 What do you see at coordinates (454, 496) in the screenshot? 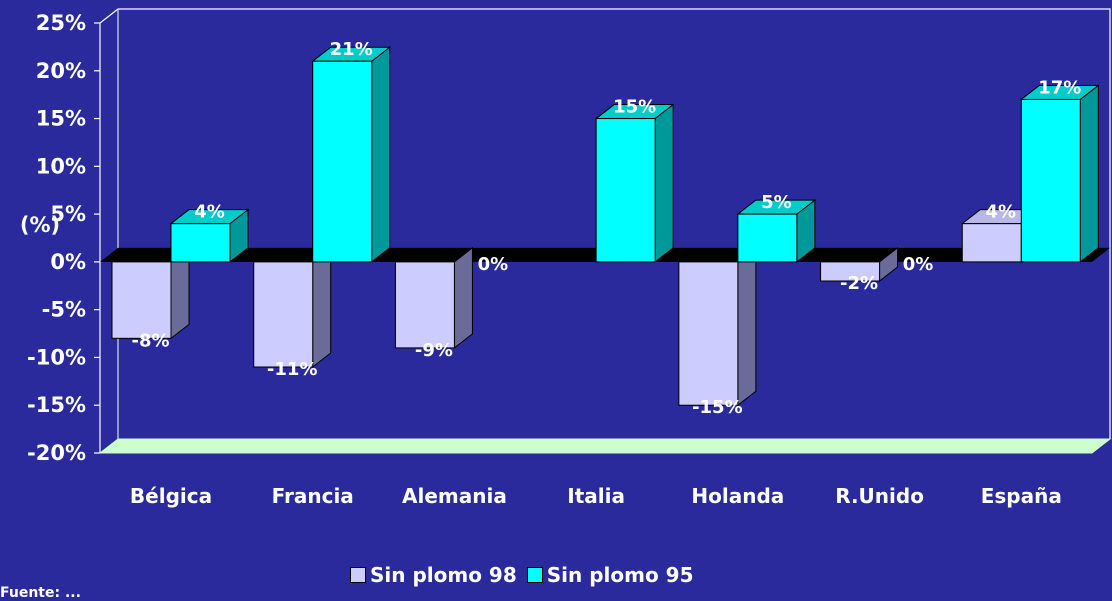
I see `x-tick-label: Alemania` at bounding box center [454, 496].